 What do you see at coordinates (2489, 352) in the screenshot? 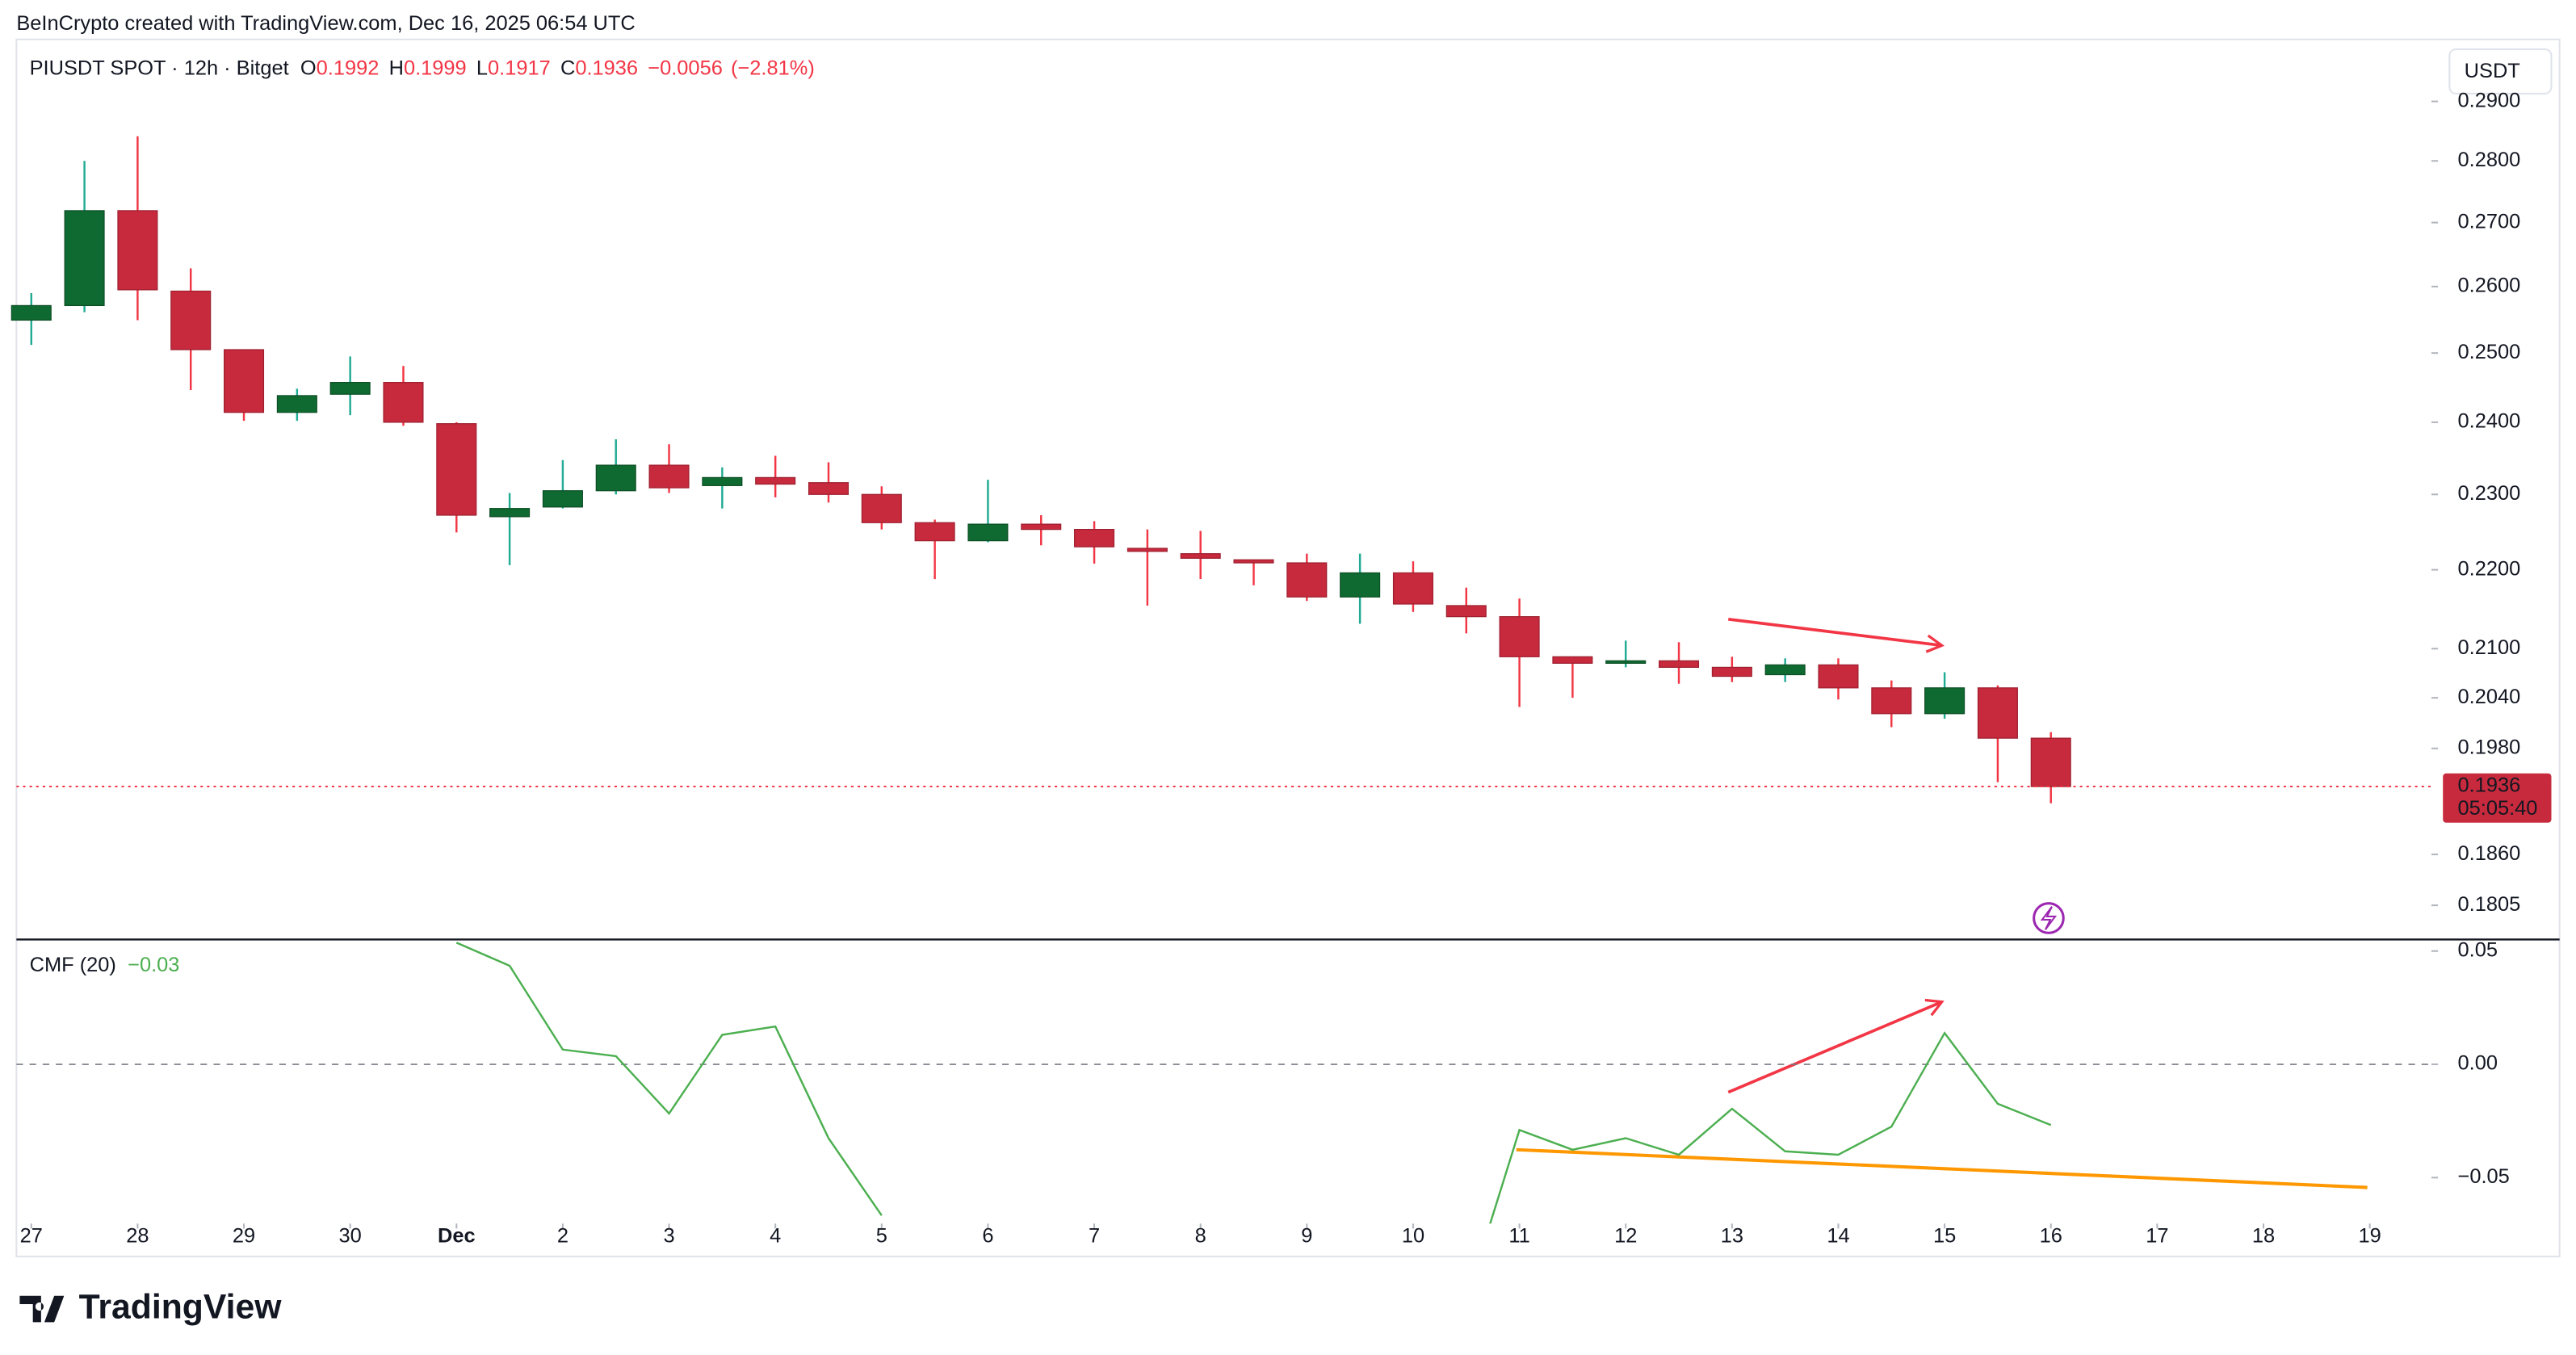
I see `y-tick-label: 0.2500` at bounding box center [2489, 352].